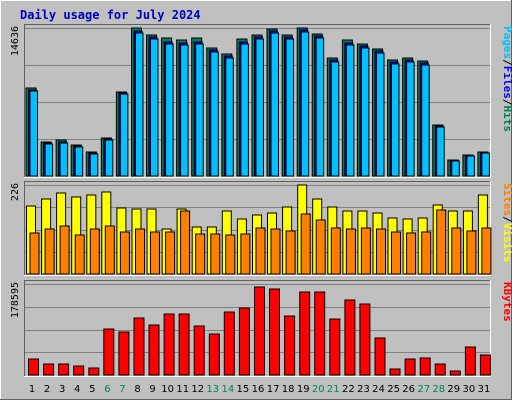  I want to click on legend-entry: Files, so click(506, 82).